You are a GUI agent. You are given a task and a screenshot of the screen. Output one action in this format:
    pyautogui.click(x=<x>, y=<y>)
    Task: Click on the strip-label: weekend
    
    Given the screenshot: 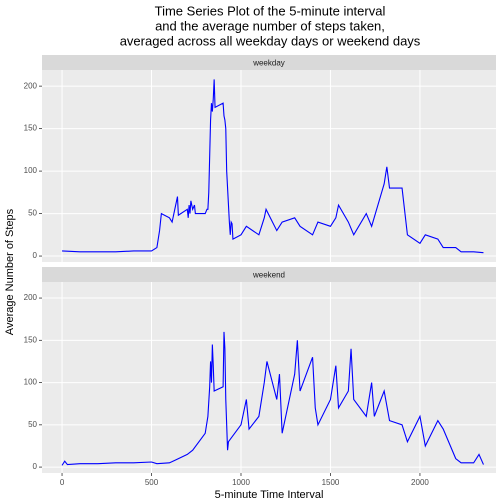 What is the action you would take?
    pyautogui.click(x=268, y=275)
    